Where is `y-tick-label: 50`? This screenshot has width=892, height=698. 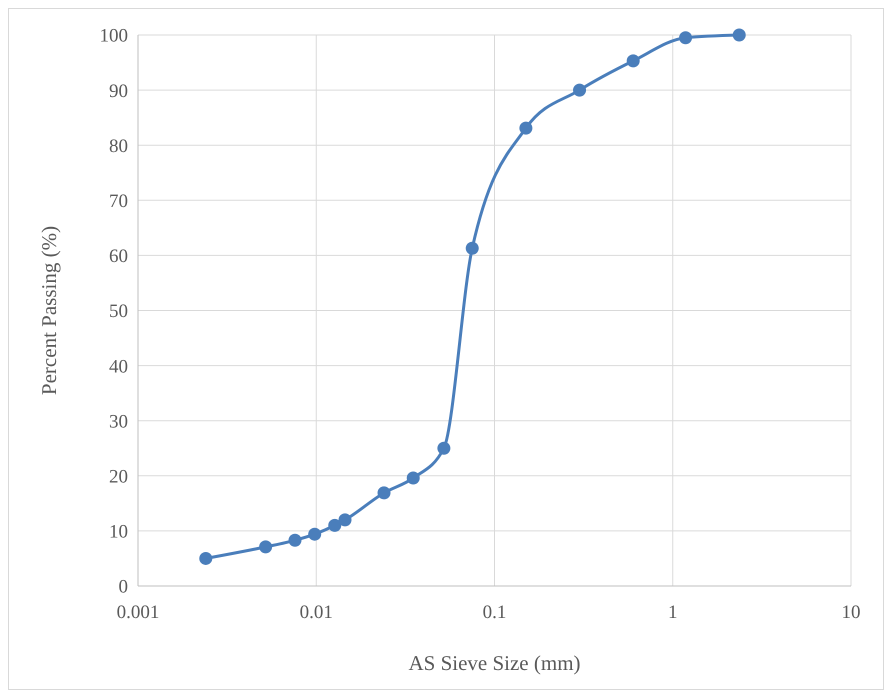
y-tick-label: 50 is located at coordinates (118, 311).